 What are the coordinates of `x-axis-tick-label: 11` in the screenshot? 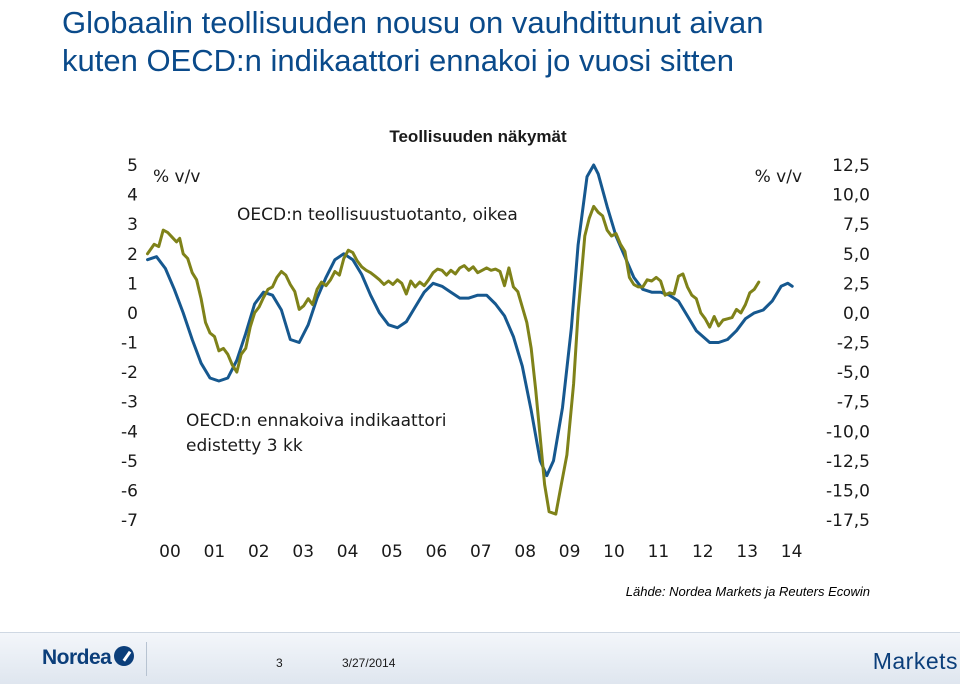 It's located at (659, 552).